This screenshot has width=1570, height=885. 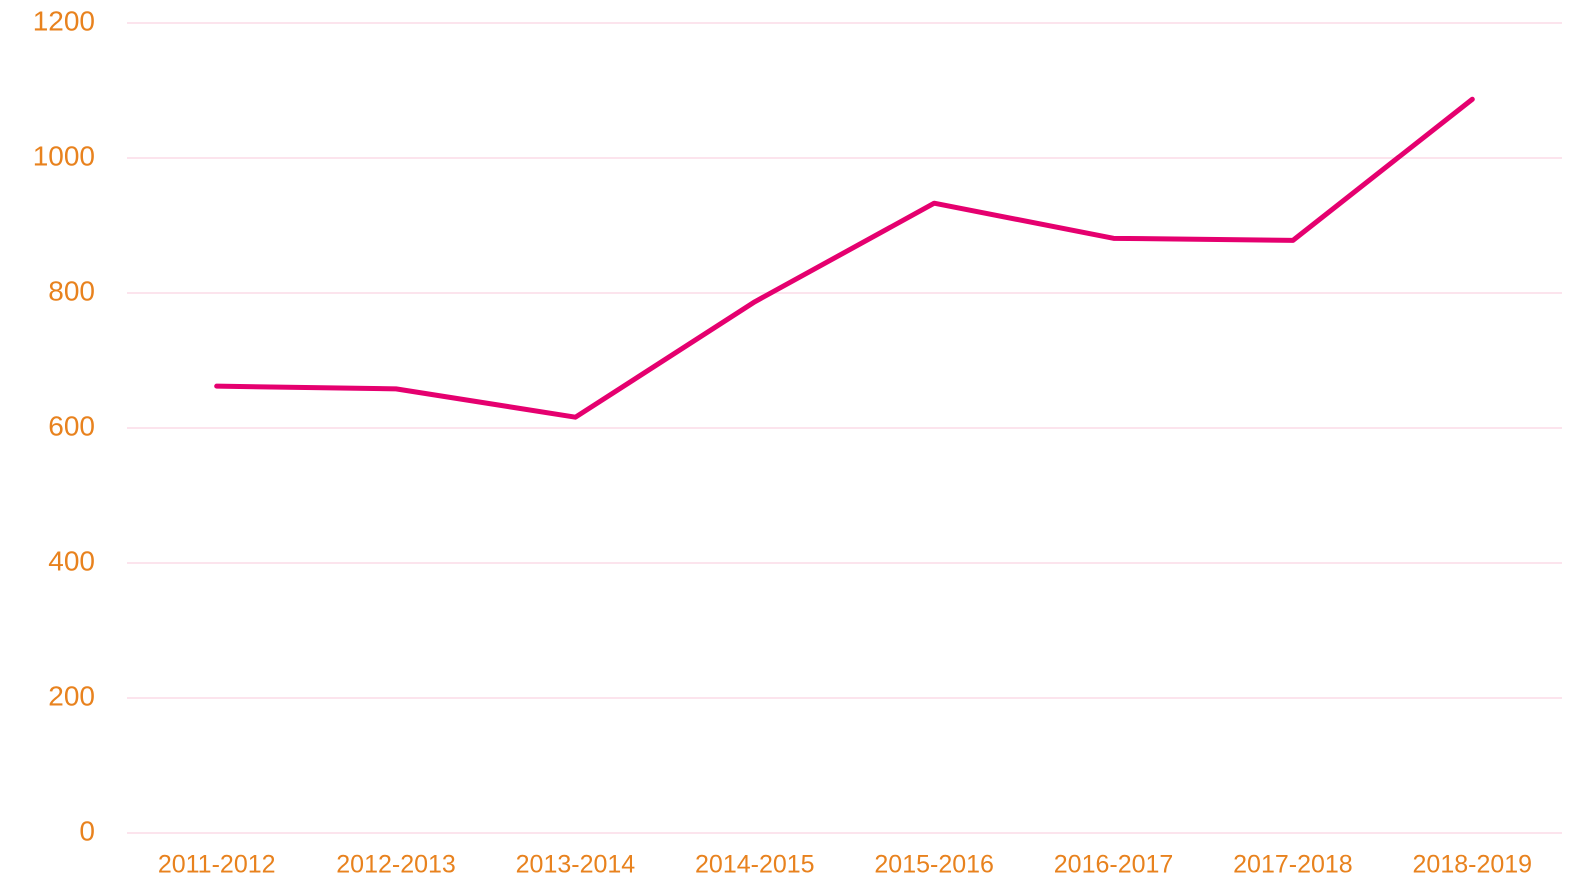 I want to click on x-tick-label: 2012-2013, so click(x=396, y=865).